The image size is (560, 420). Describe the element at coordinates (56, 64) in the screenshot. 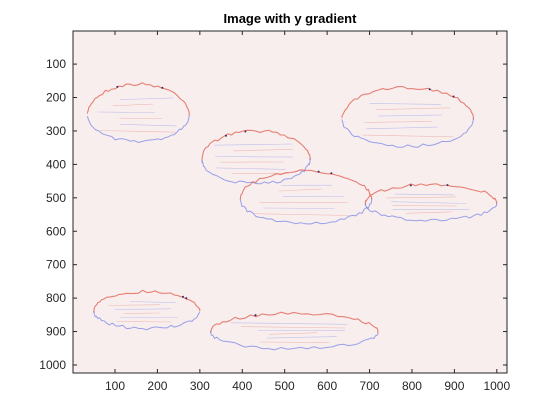

I see `y-tick-label: 100` at that location.